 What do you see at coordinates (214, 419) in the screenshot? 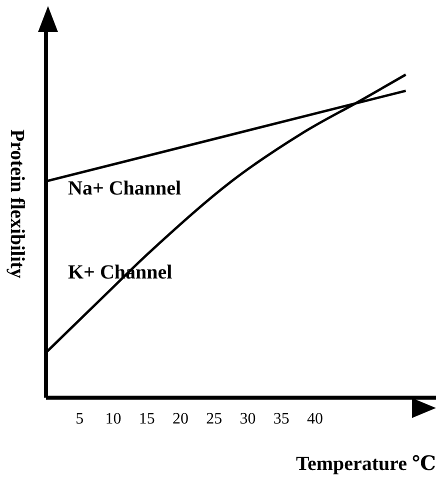
I see `x-tick-label: 25` at bounding box center [214, 419].